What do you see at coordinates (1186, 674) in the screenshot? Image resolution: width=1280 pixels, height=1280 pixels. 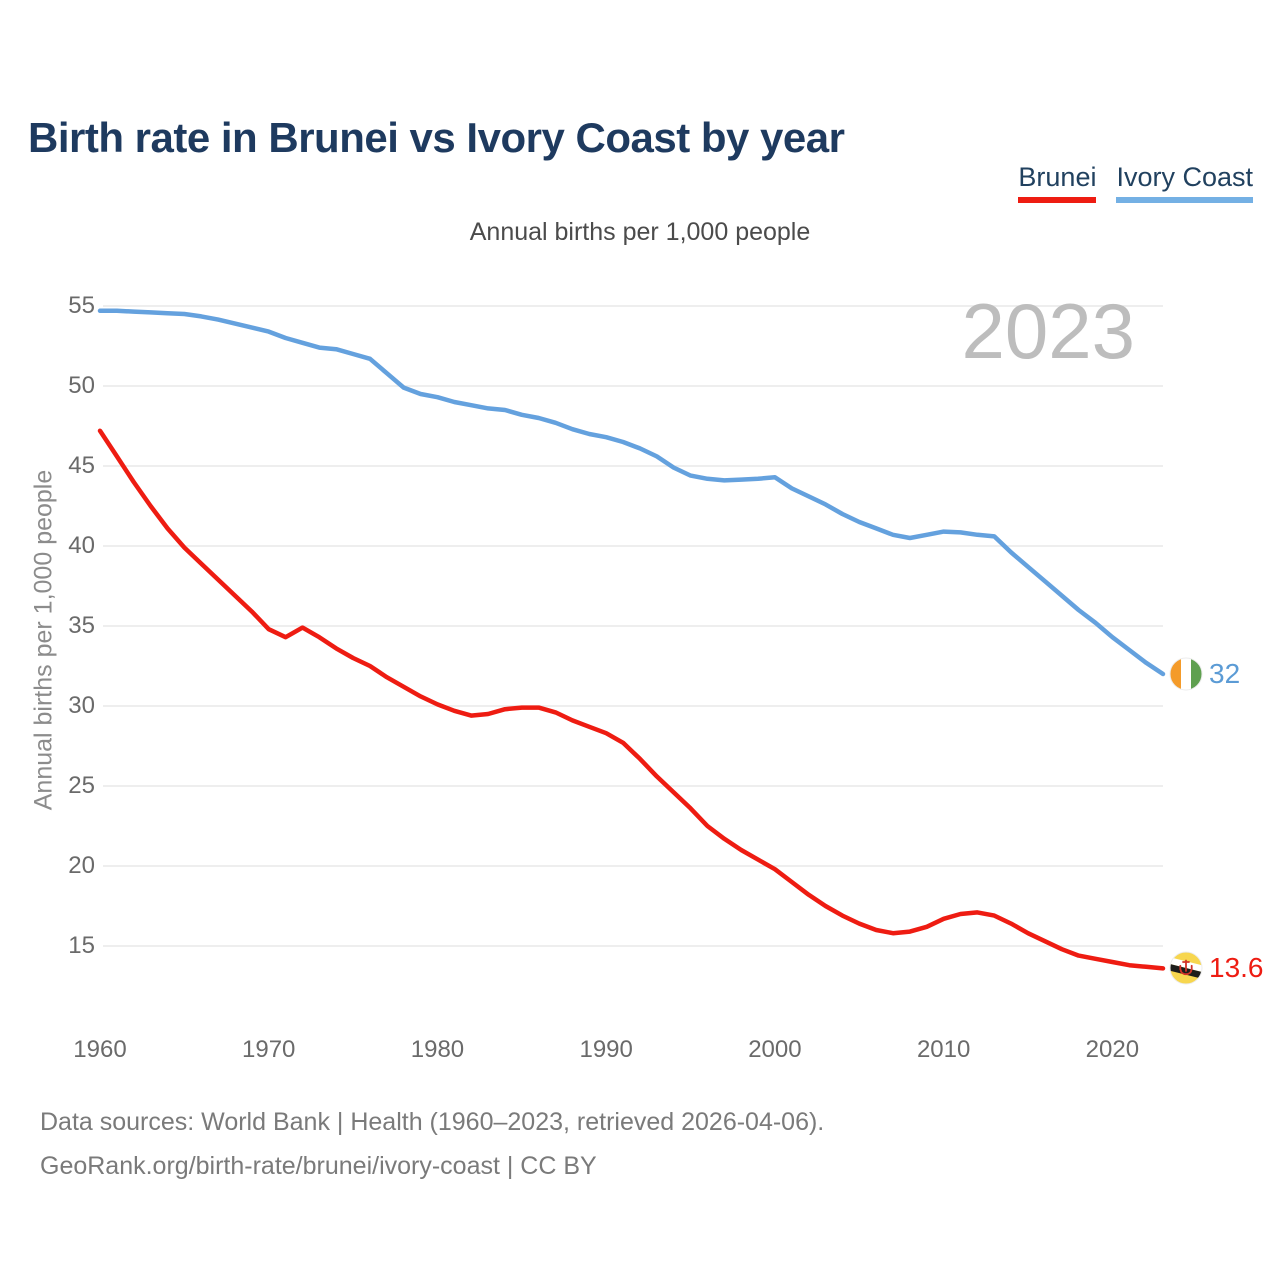 I see `ivory-coast-flag-icon` at bounding box center [1186, 674].